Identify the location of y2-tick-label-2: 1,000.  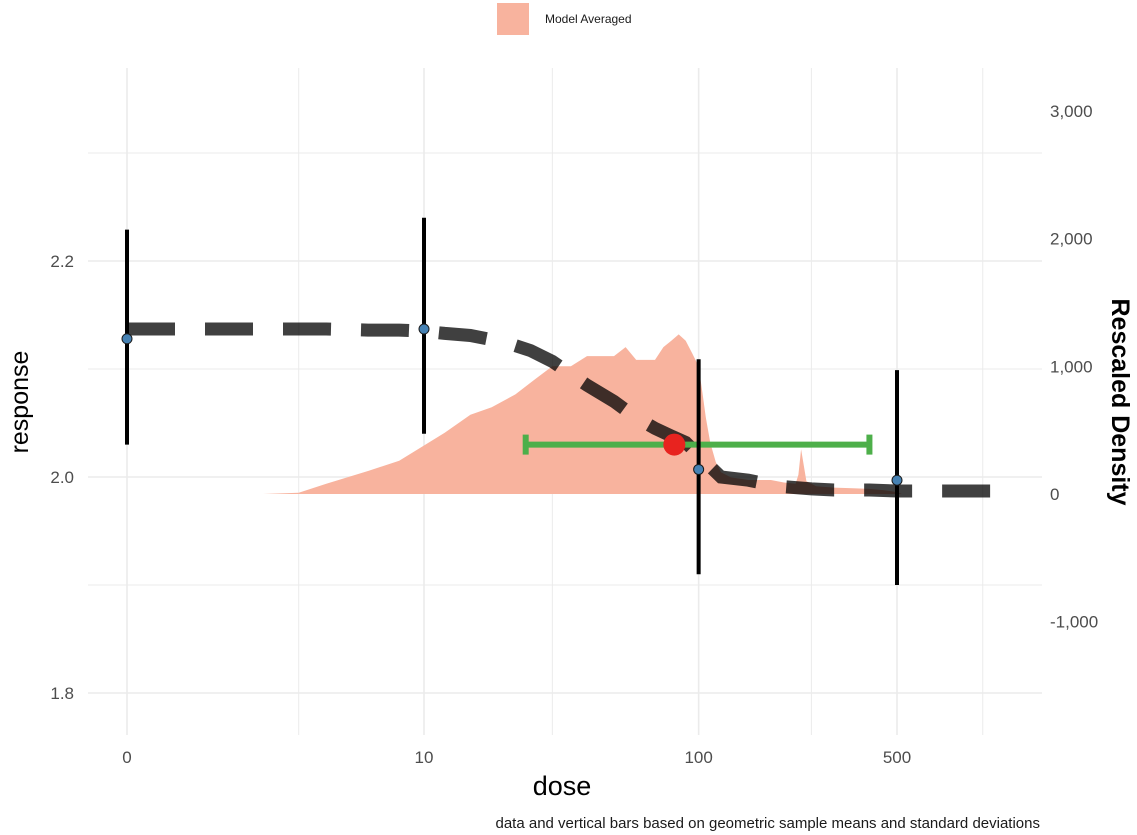
(1071, 366).